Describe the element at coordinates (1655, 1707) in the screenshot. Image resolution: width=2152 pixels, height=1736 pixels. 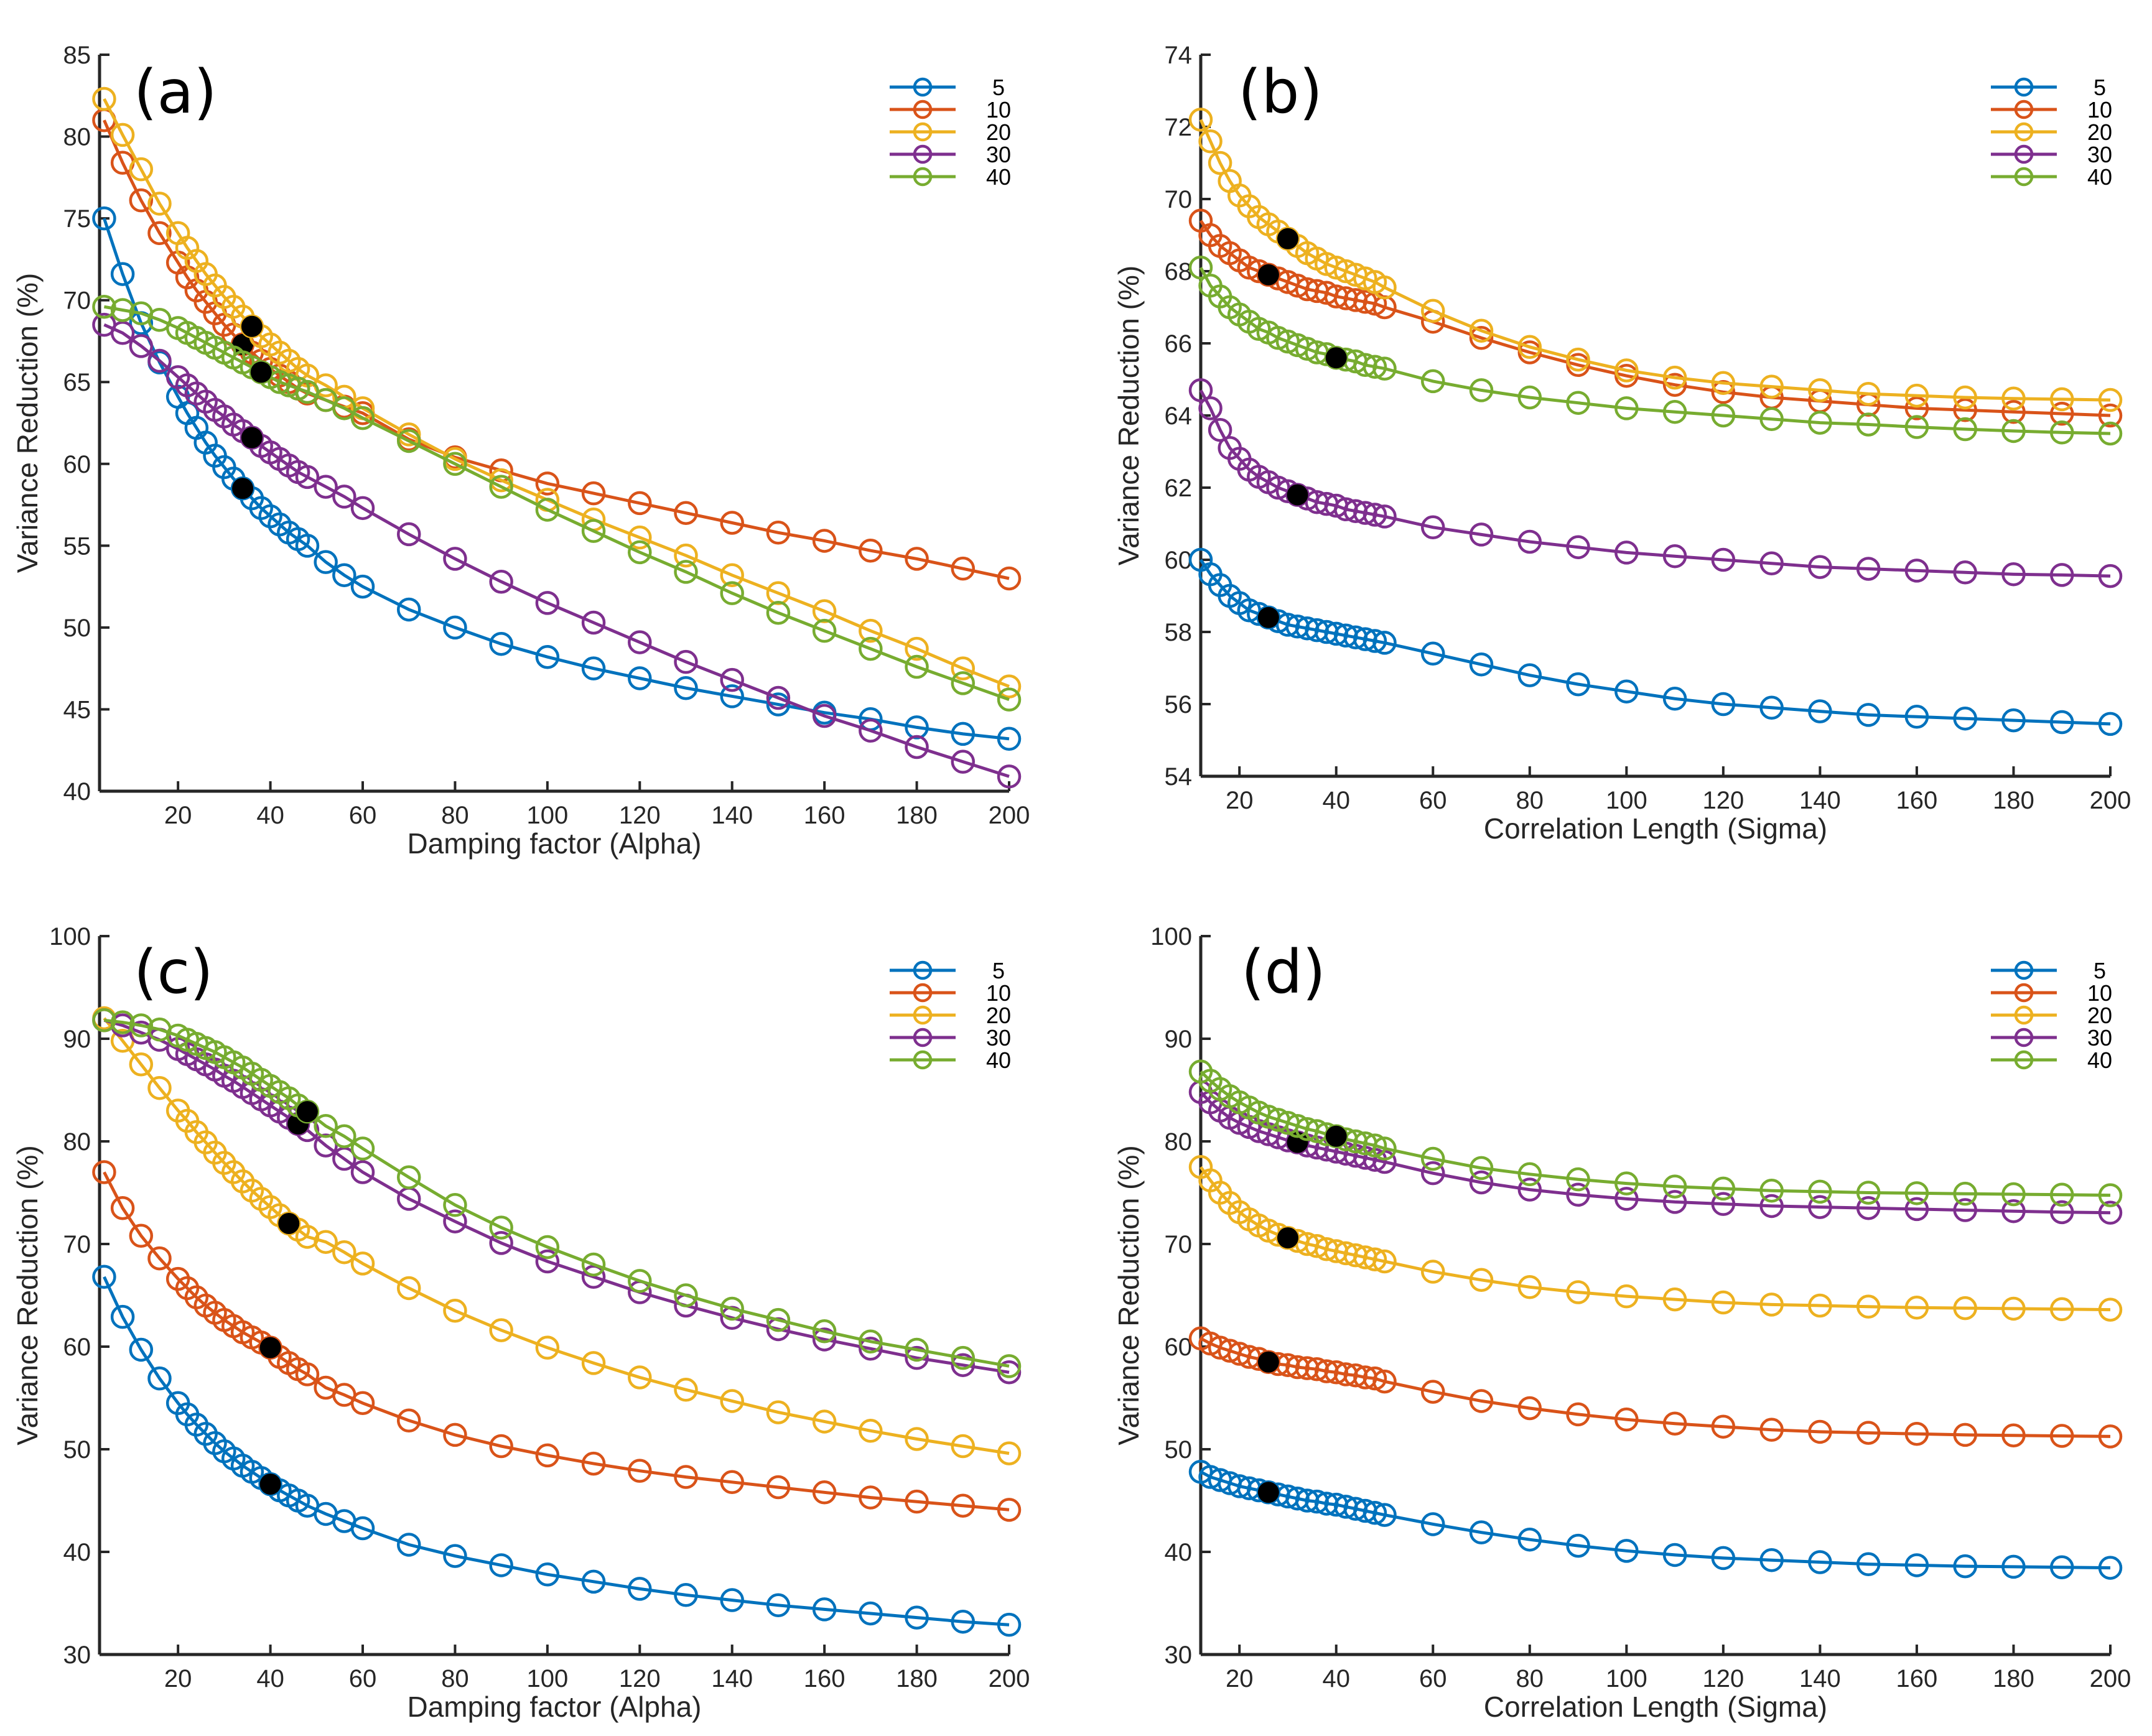
I see `x-axis-title: Correlation Length (Sigma)` at that location.